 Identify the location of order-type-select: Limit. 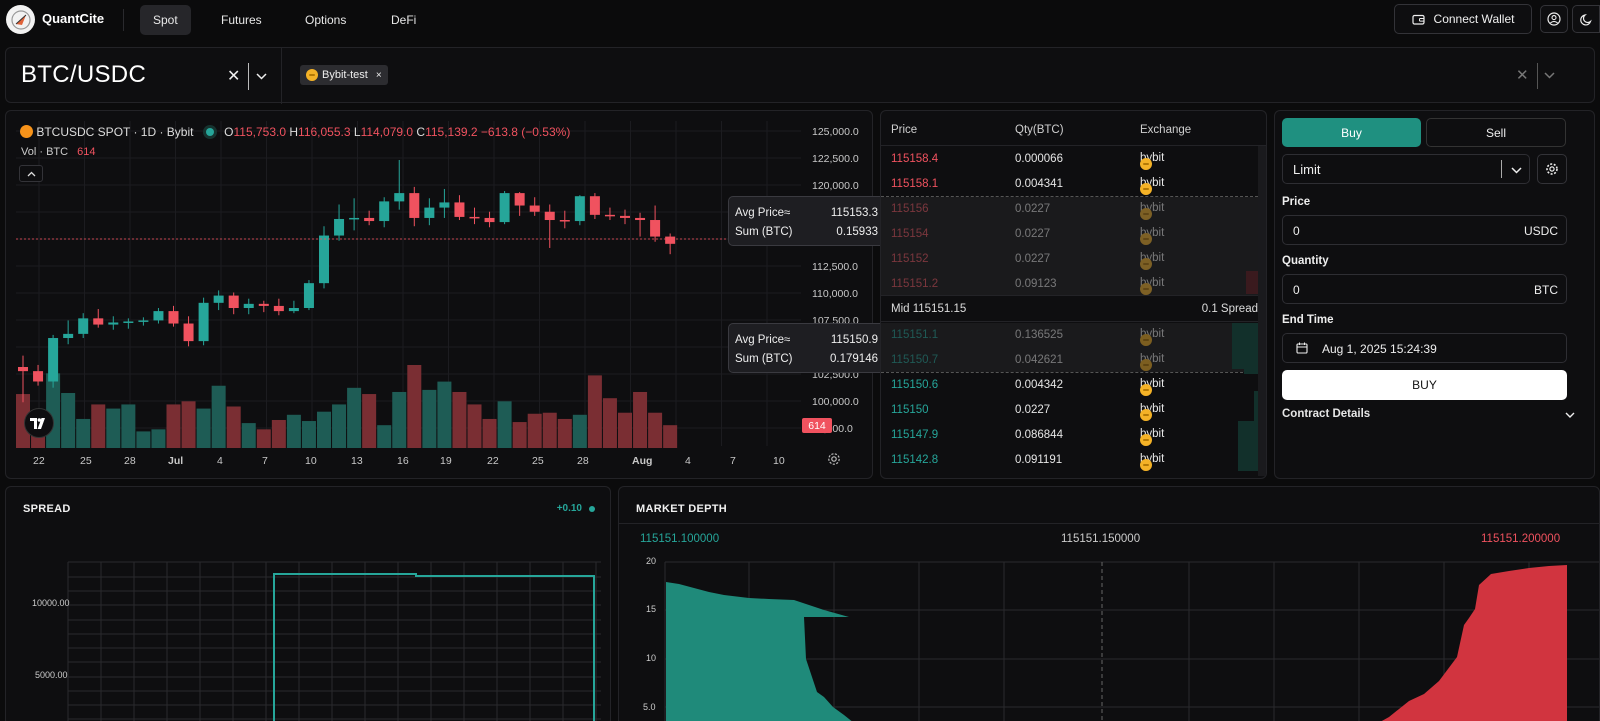
(1406, 169).